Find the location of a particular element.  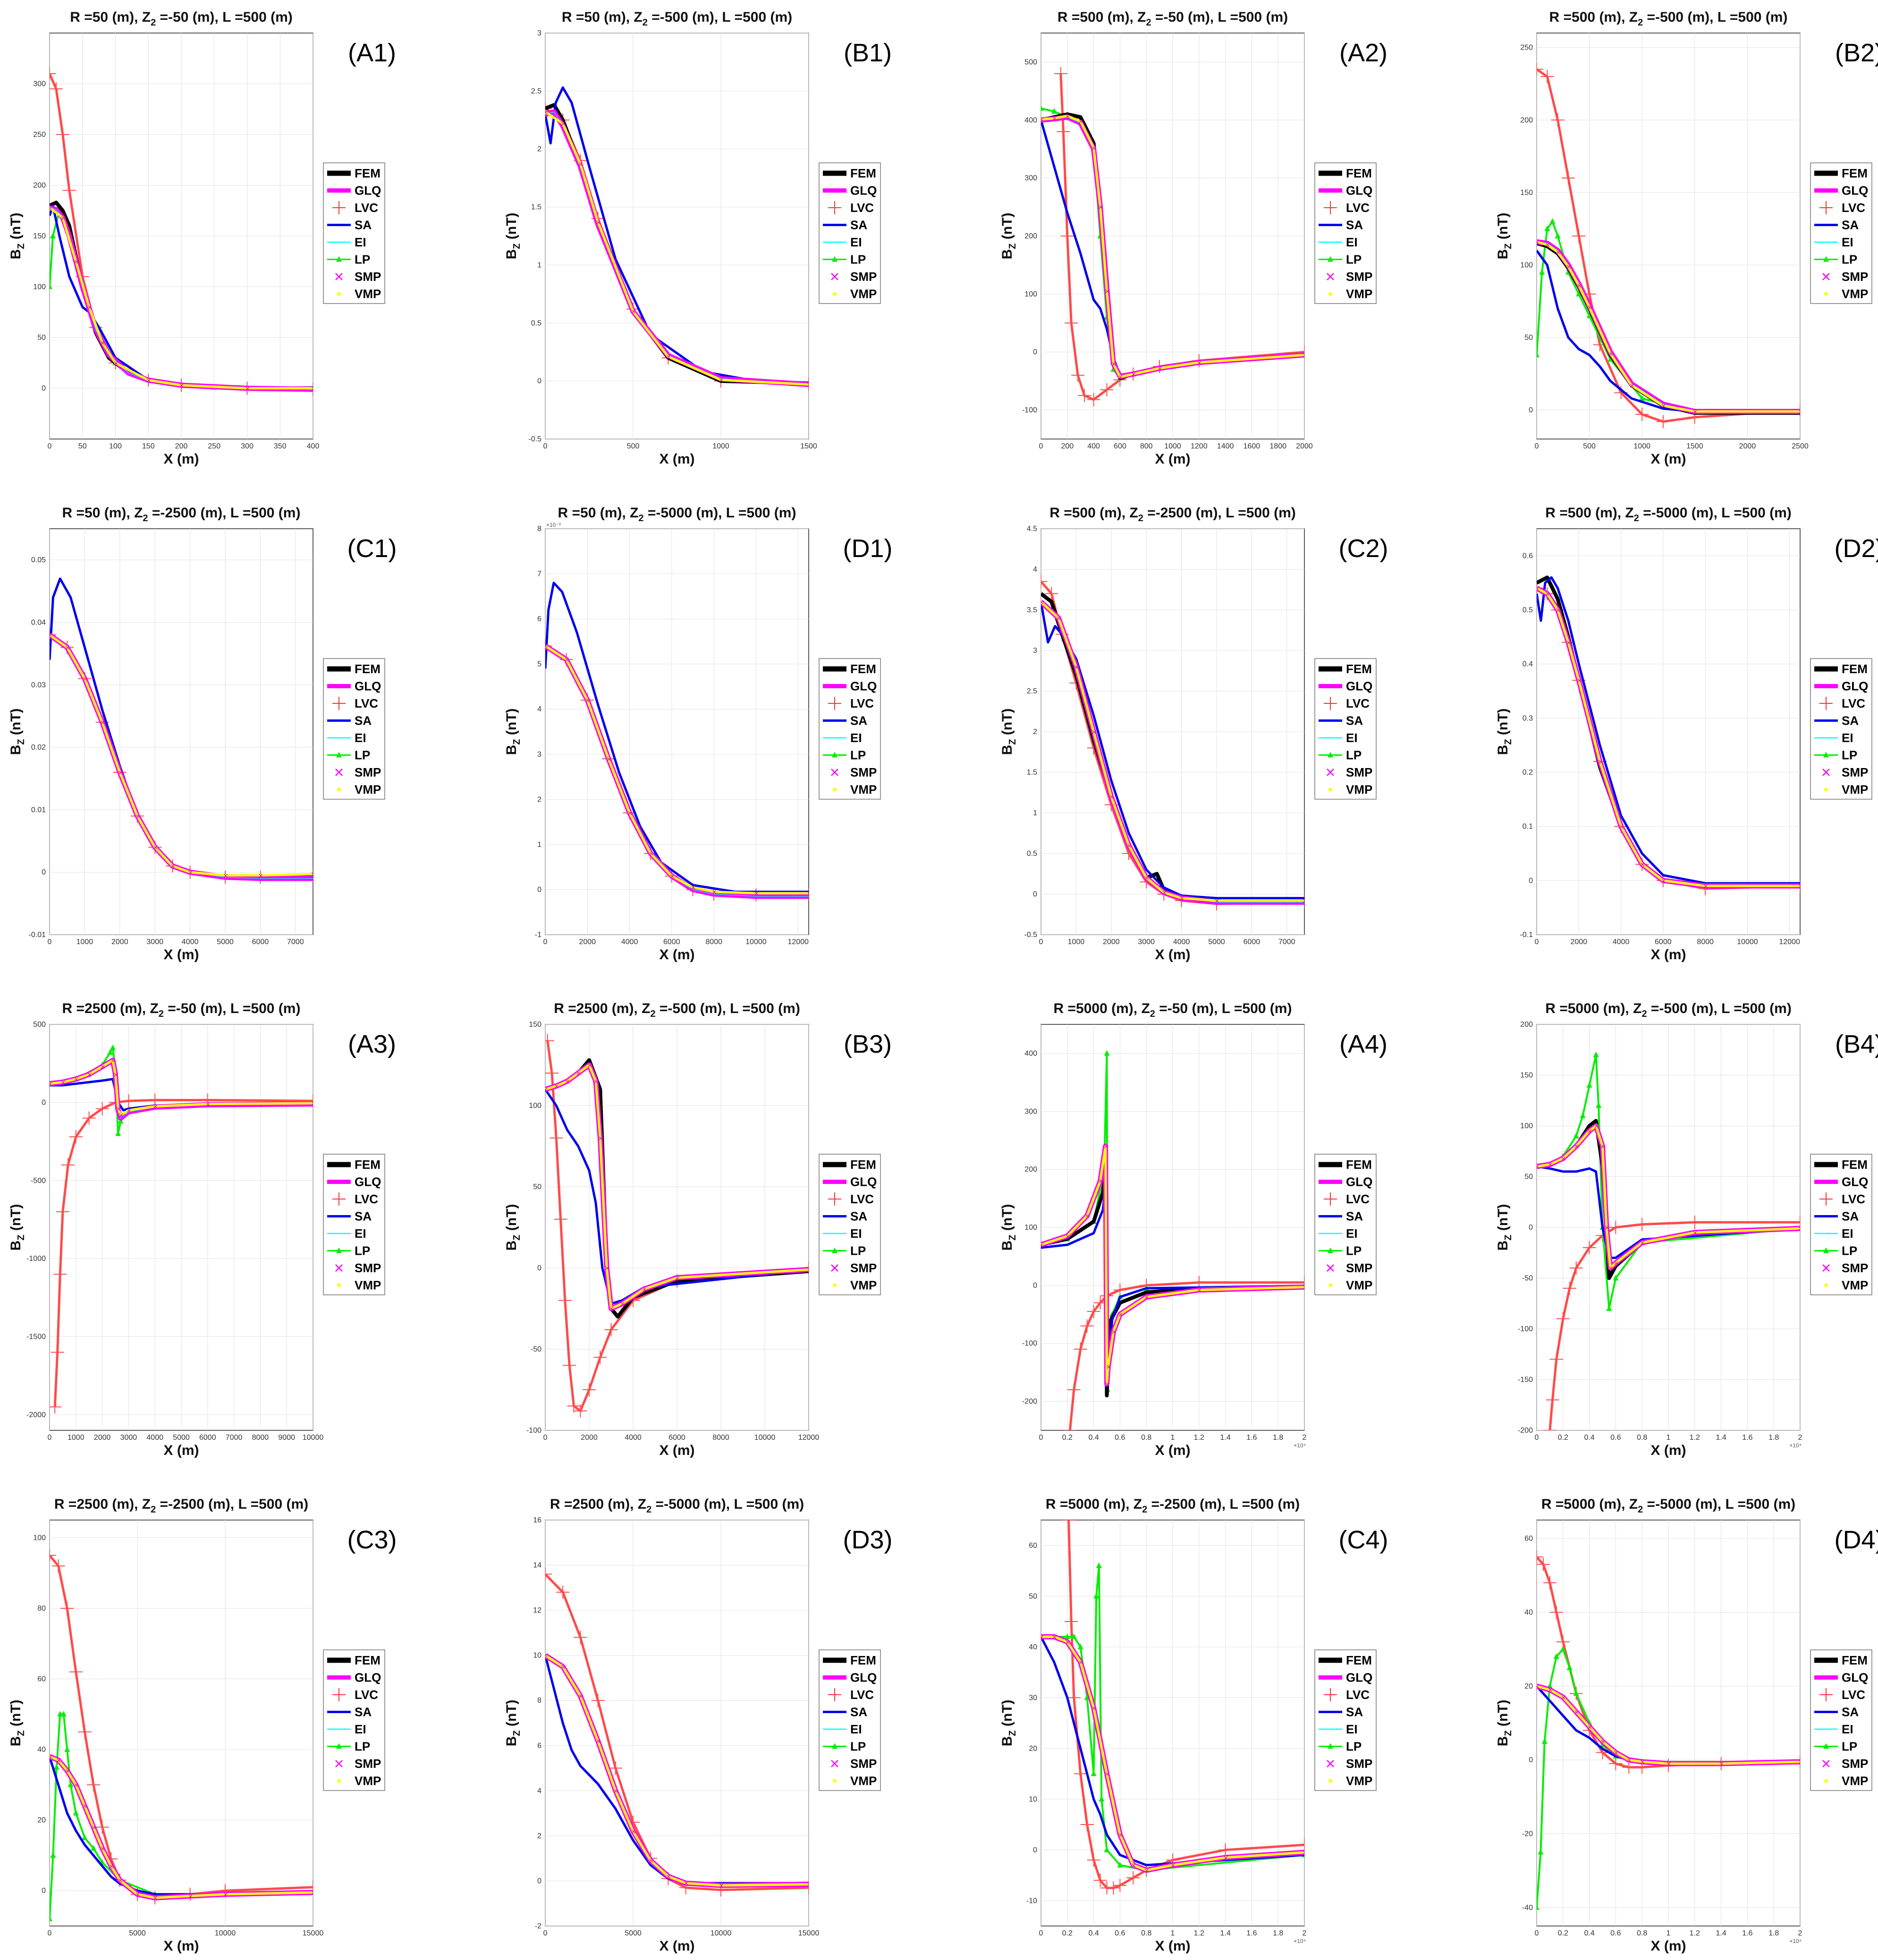

chart-C4-series-lvc-marker is located at coordinates (1093, 1860).